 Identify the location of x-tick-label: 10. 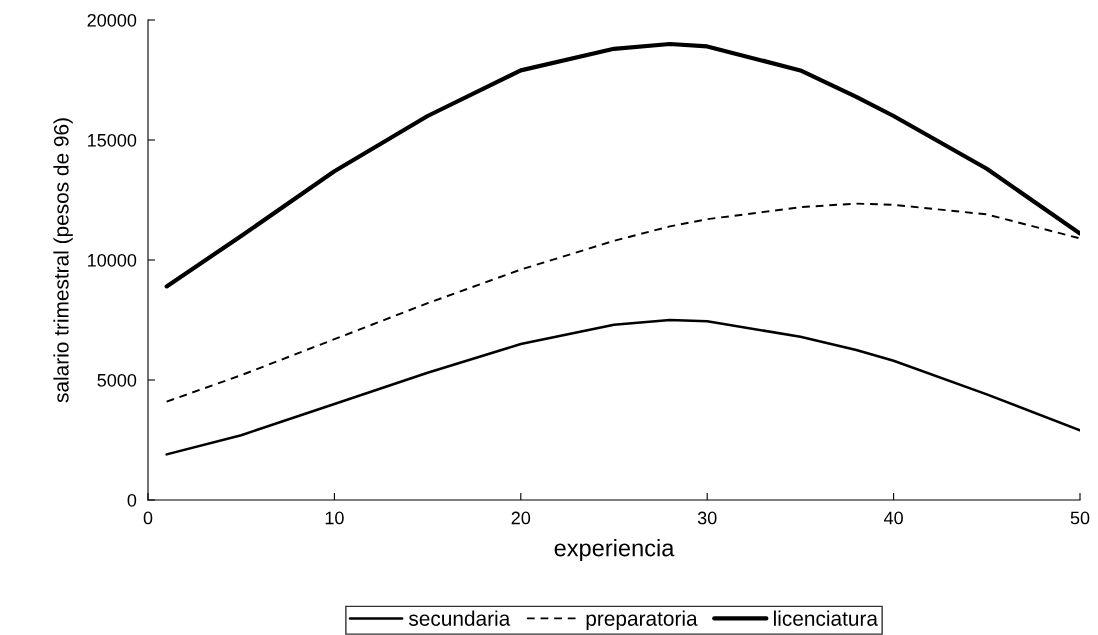
(334, 518).